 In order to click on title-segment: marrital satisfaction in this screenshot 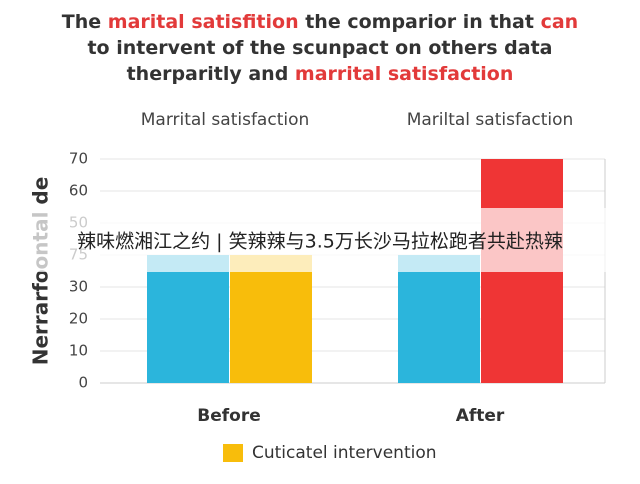, I will do `click(404, 74)`.